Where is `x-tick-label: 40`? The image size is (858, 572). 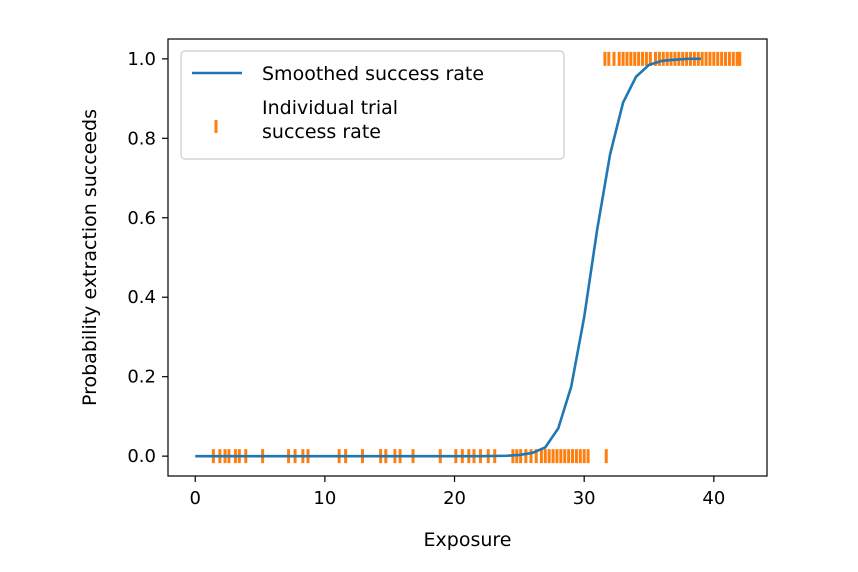
x-tick-label: 40 is located at coordinates (713, 498).